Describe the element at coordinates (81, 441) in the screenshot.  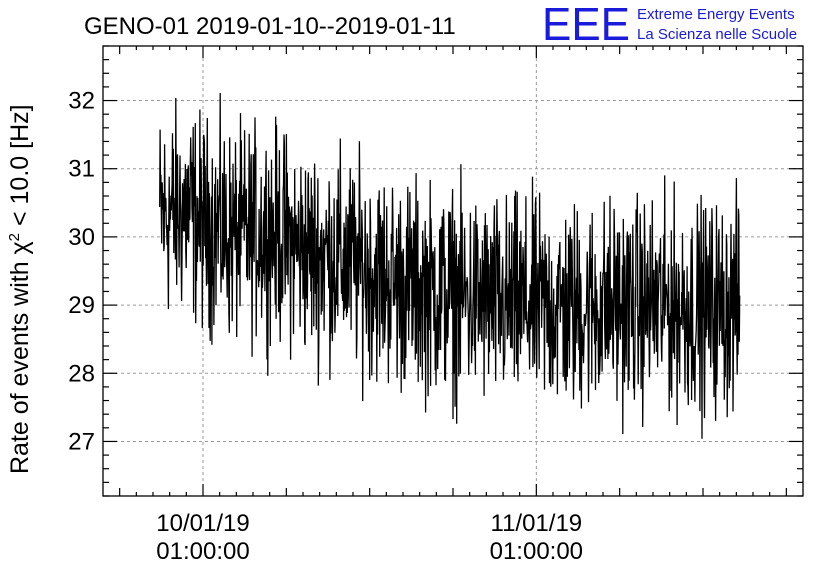
I see `y-tick-label: 27` at that location.